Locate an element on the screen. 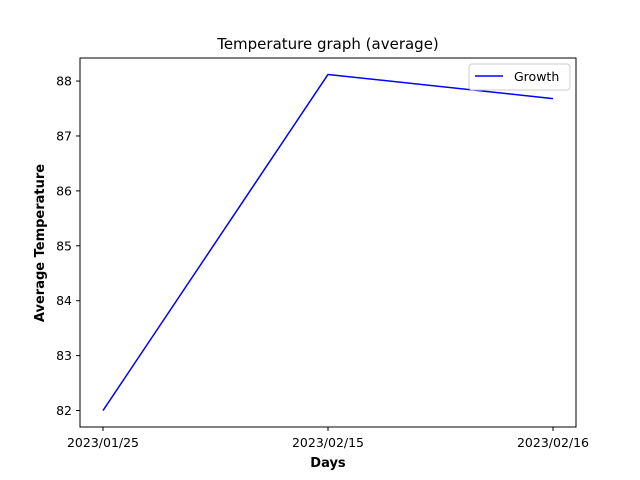 The height and width of the screenshot is (480, 640). y-axis-ticks: 82 83 84 85 86 87 88 is located at coordinates (68, 246).